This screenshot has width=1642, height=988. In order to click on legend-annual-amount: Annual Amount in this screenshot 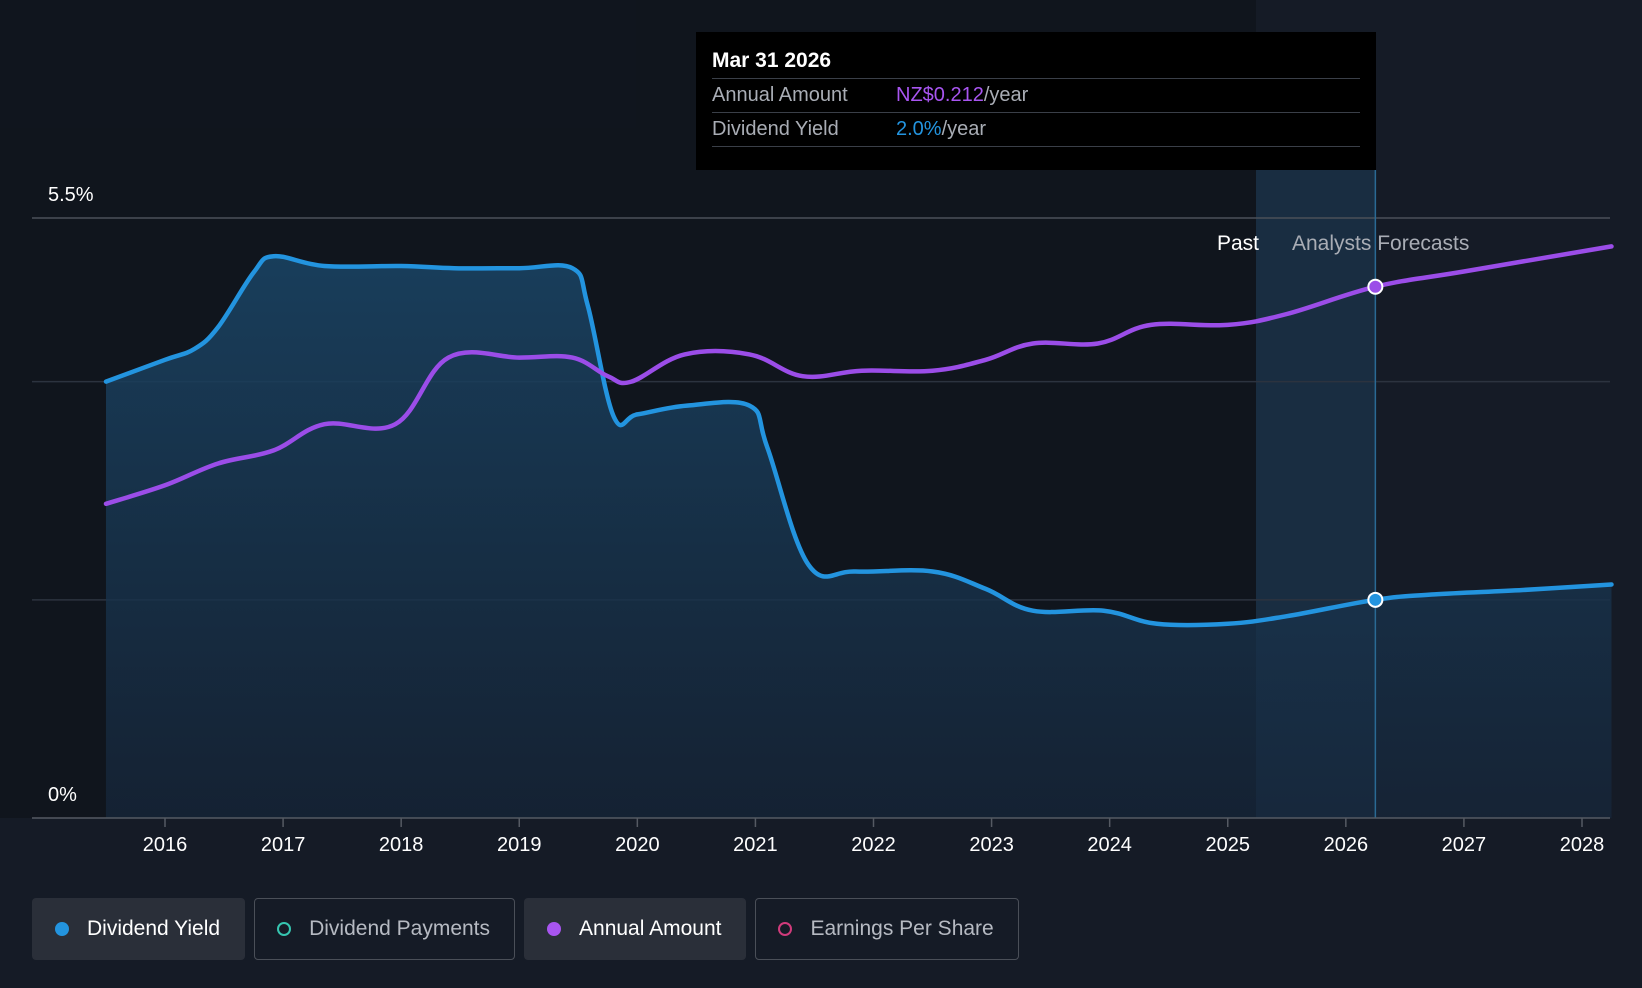, I will do `click(635, 929)`.